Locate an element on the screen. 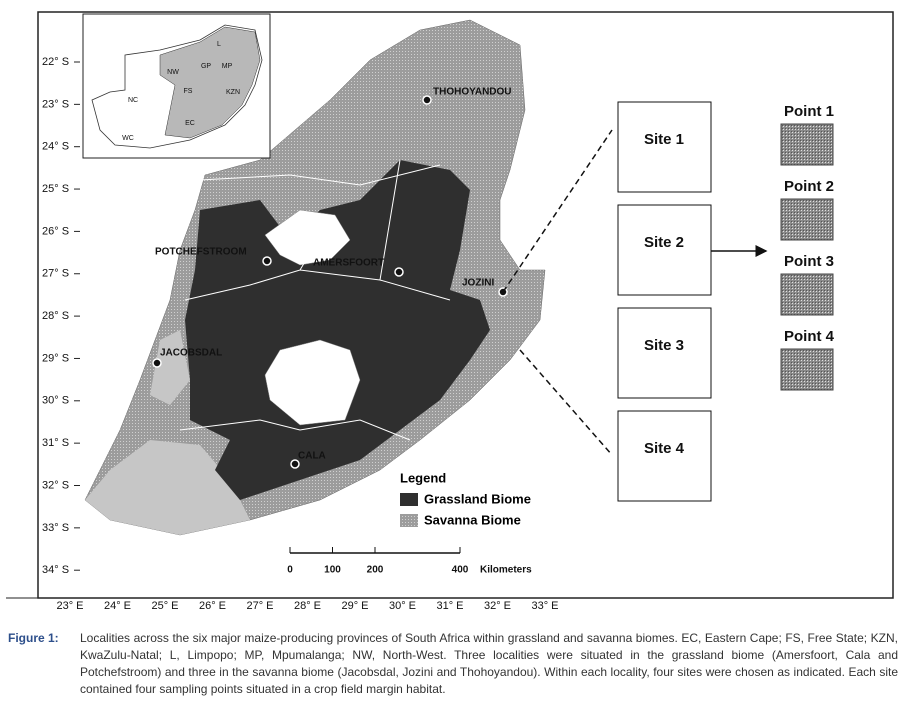 Image resolution: width=906 pixels, height=714 pixels. longitude-label: 33° E is located at coordinates (544, 606).